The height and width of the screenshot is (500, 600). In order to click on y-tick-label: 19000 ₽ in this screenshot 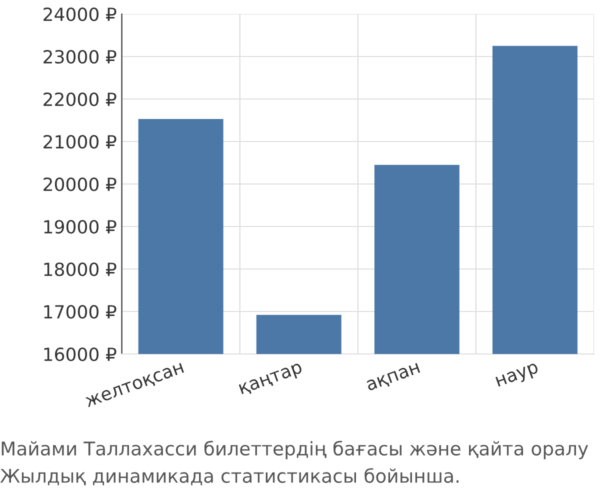, I will do `click(80, 227)`.